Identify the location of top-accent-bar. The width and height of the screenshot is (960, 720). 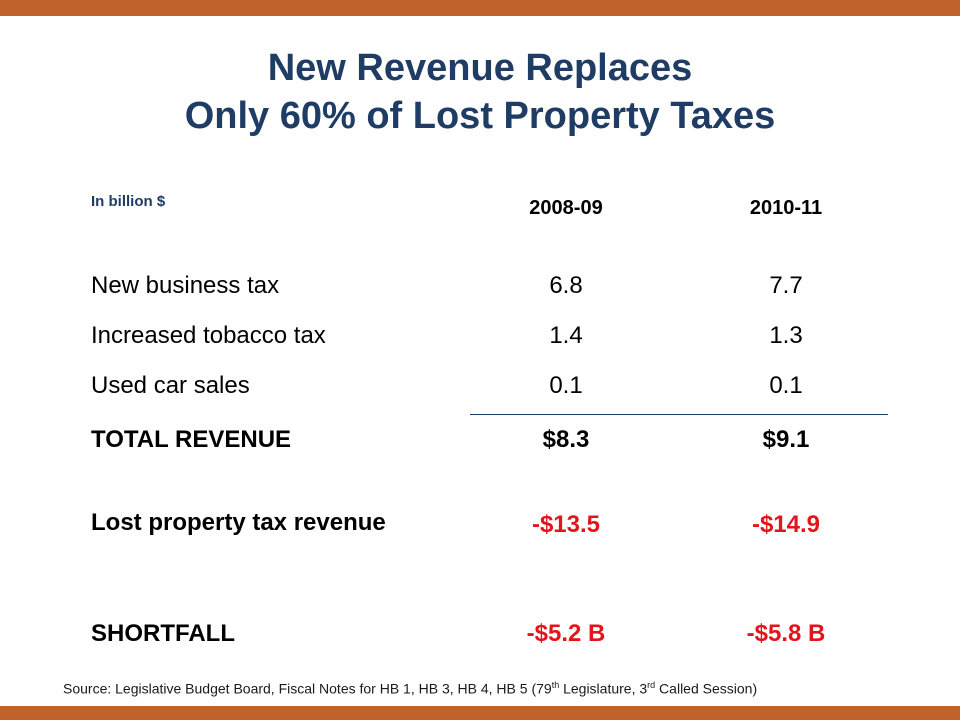
(480, 8).